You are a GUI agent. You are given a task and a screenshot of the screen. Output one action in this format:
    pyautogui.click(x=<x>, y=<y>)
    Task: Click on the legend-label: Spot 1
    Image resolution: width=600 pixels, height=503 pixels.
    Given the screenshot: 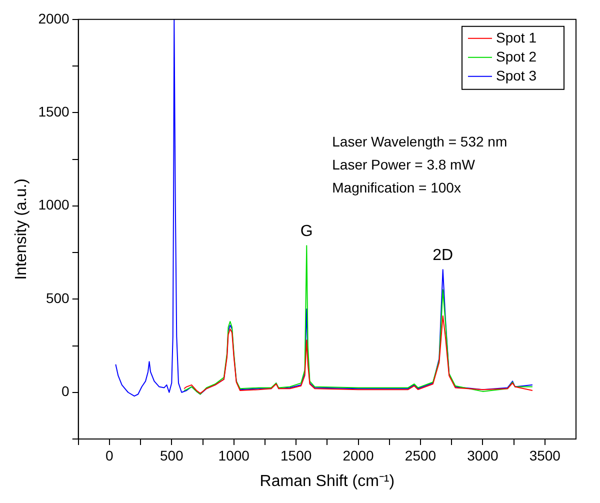 What is the action you would take?
    pyautogui.click(x=516, y=37)
    